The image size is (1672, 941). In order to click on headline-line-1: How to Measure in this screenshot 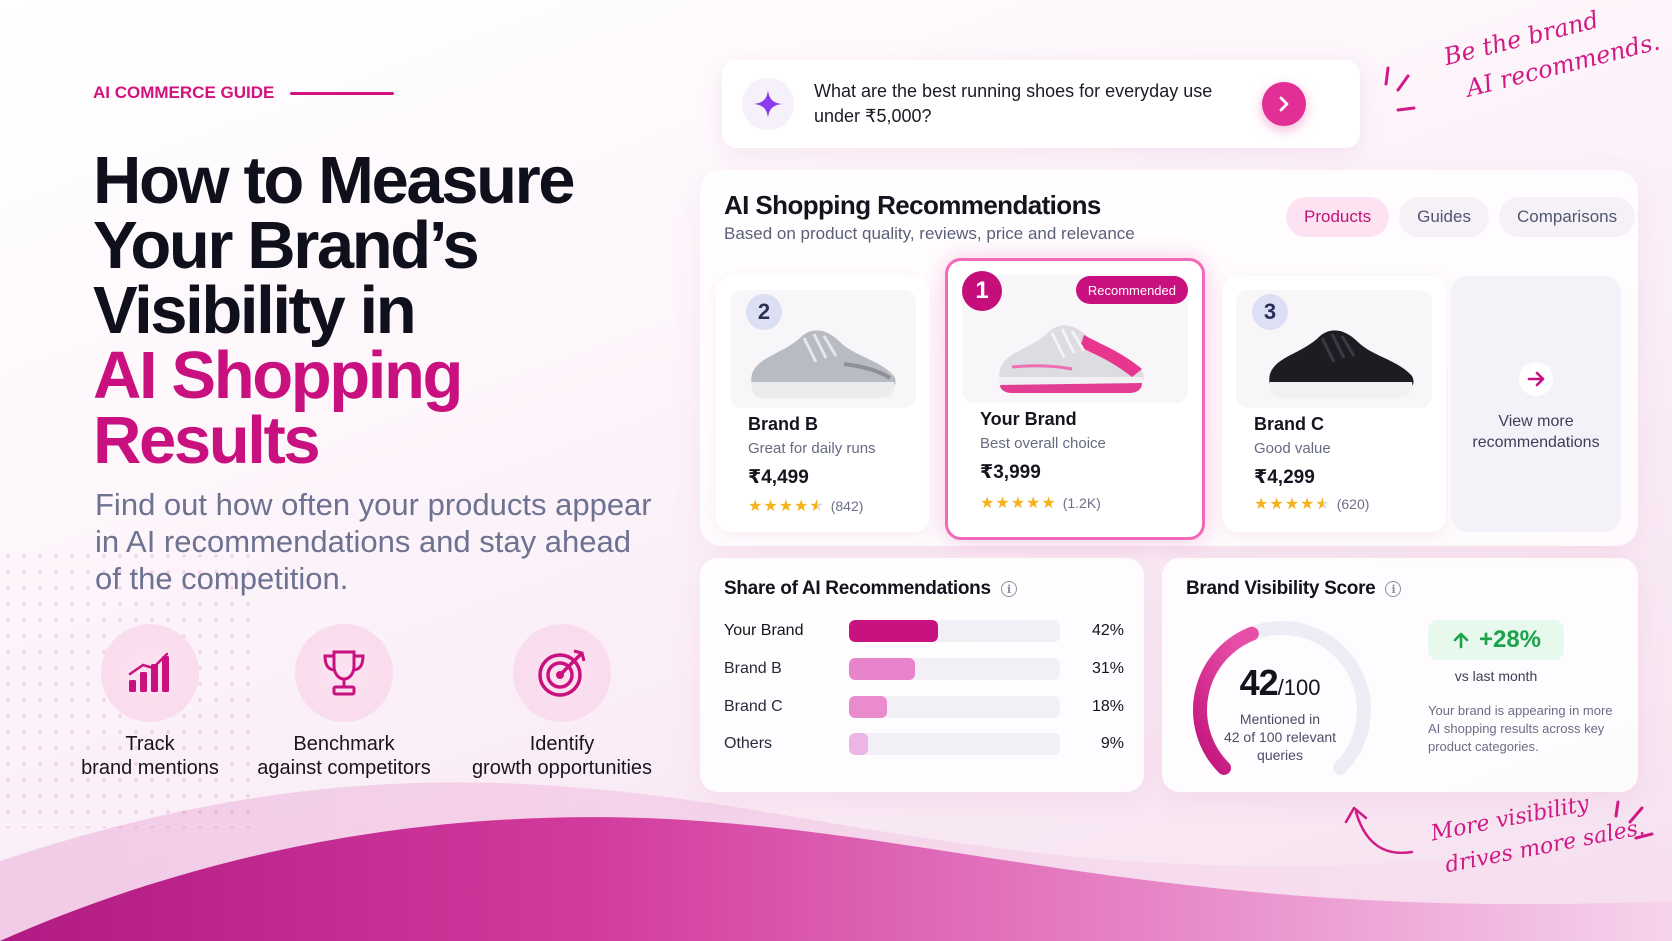, I will do `click(334, 180)`.